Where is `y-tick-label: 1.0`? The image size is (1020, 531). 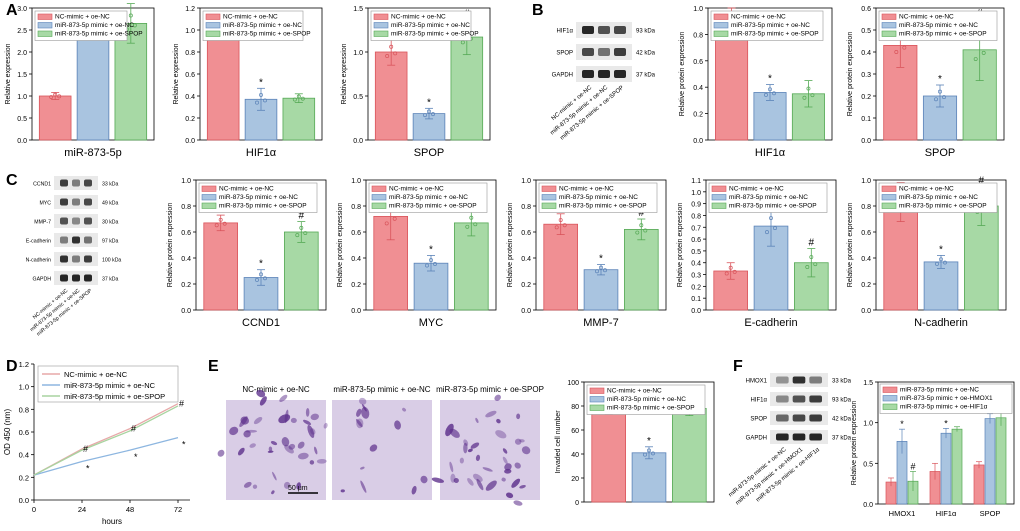
y-tick-label: 1.0 is located at coordinates (866, 181).